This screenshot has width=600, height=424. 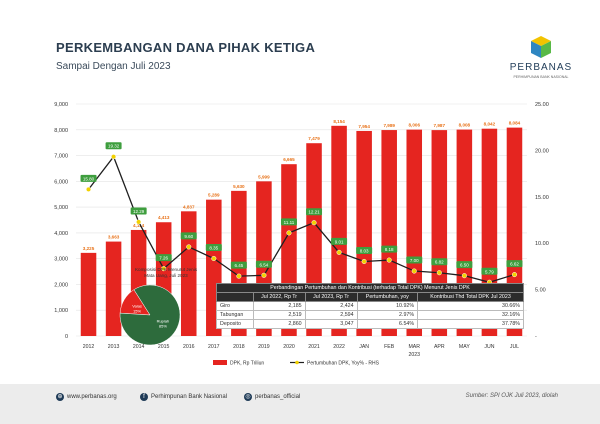 What do you see at coordinates (61, 182) in the screenshot?
I see `y-left-tick-label: 6,000` at bounding box center [61, 182].